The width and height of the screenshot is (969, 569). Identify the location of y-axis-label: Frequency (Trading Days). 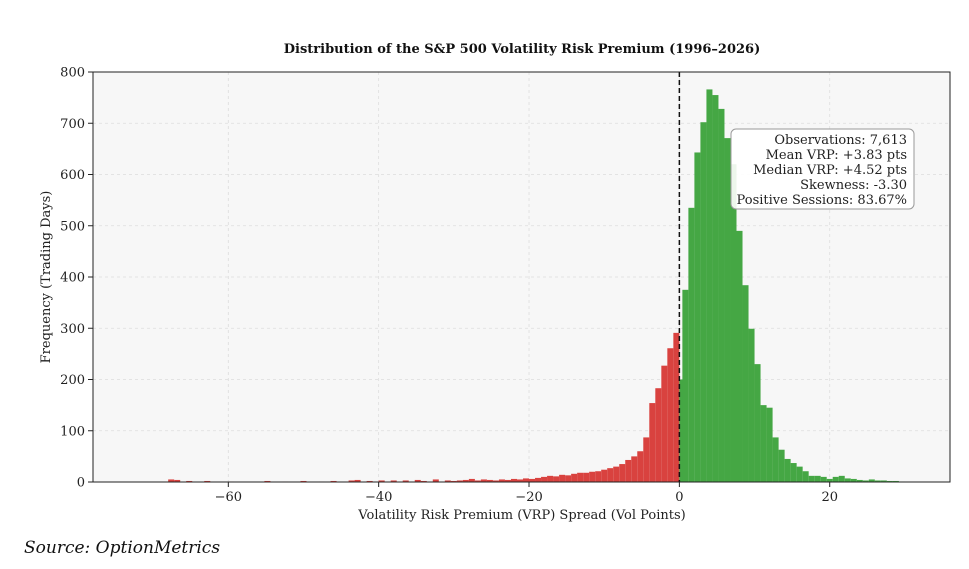
(46, 277).